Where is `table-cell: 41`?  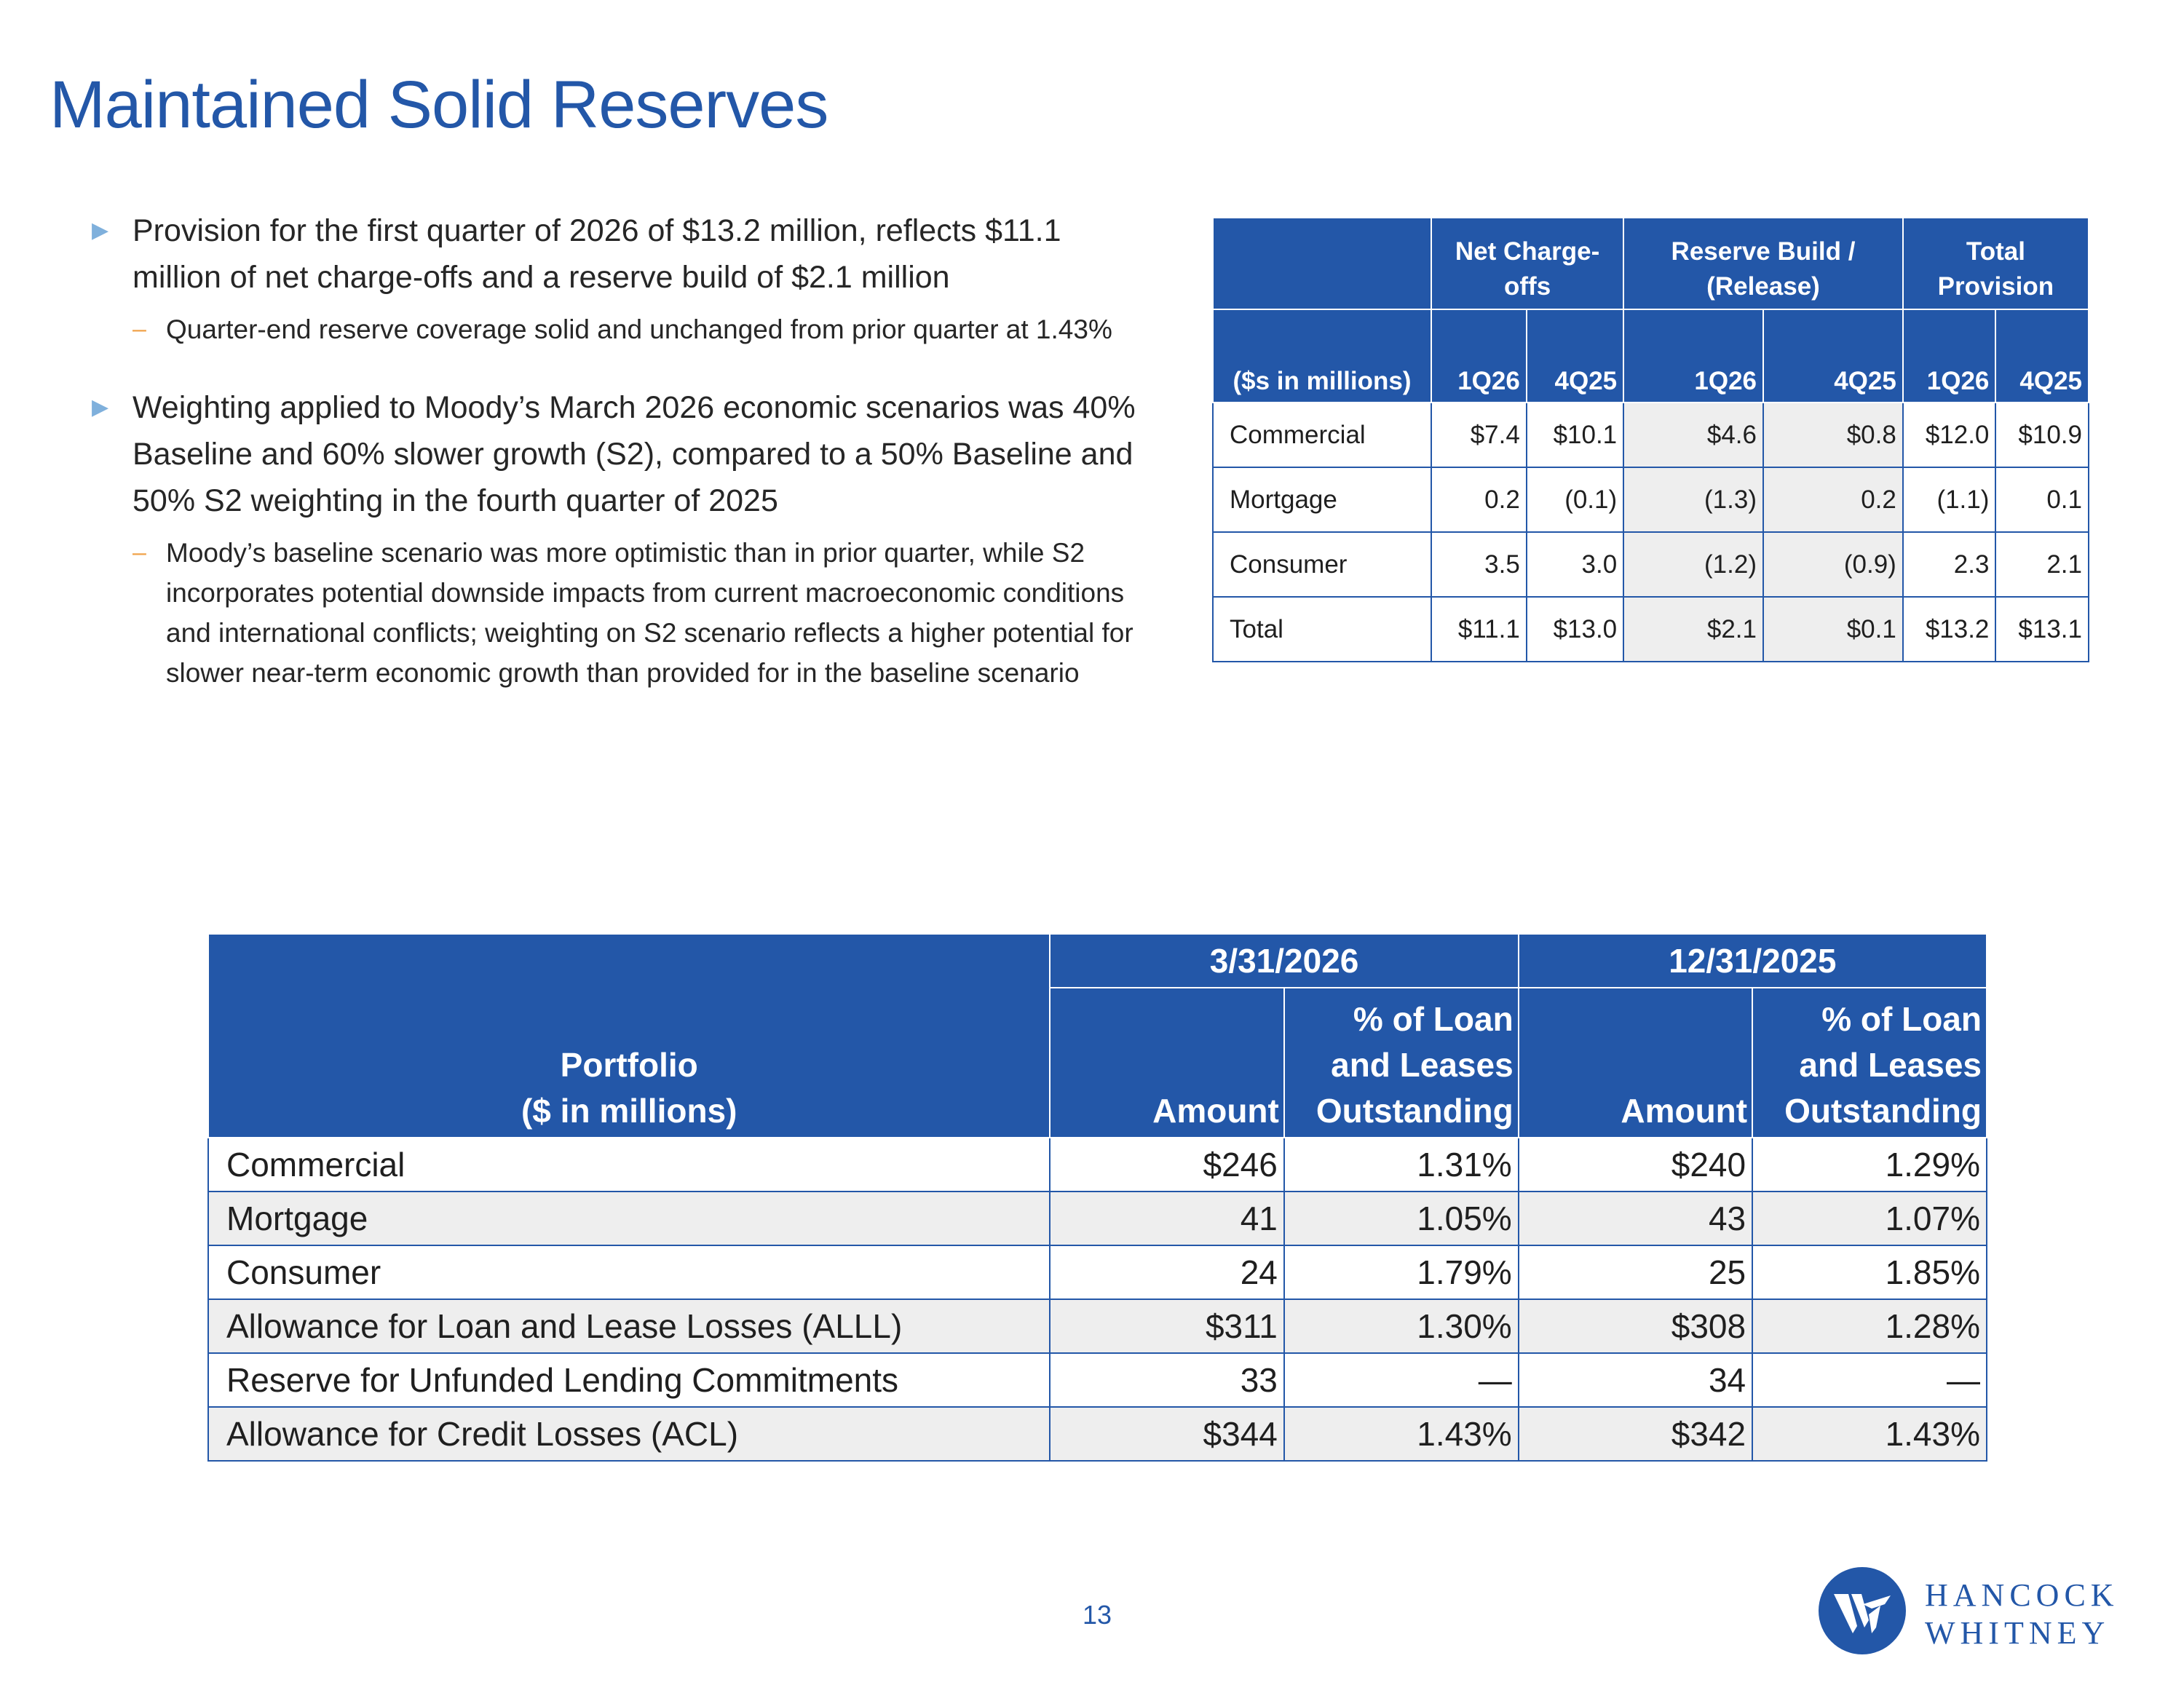
table-cell: 41 is located at coordinates (1167, 1218).